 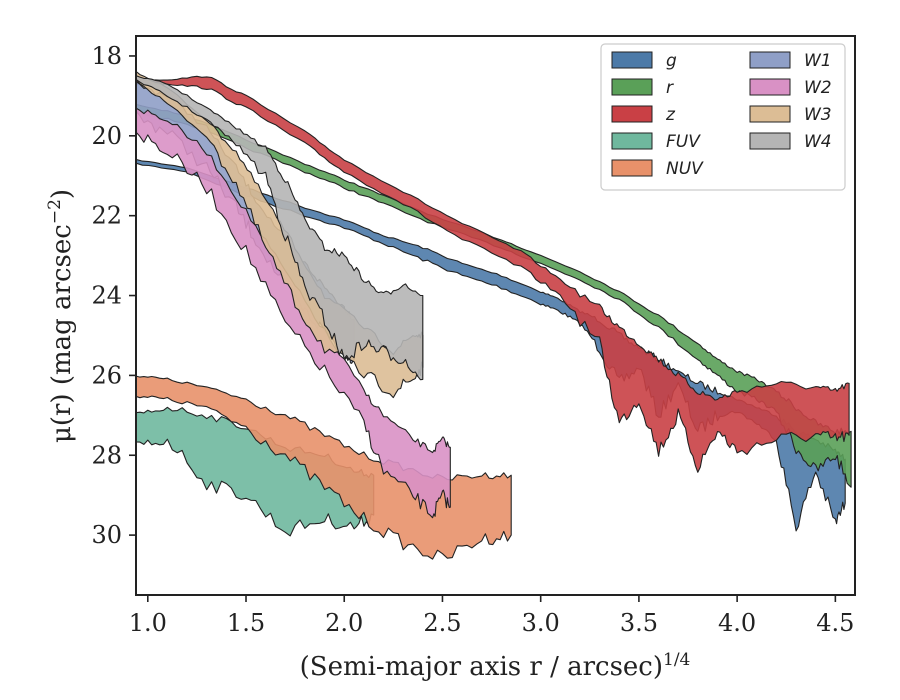 What do you see at coordinates (671, 61) in the screenshot?
I see `legend-label-g: g` at bounding box center [671, 61].